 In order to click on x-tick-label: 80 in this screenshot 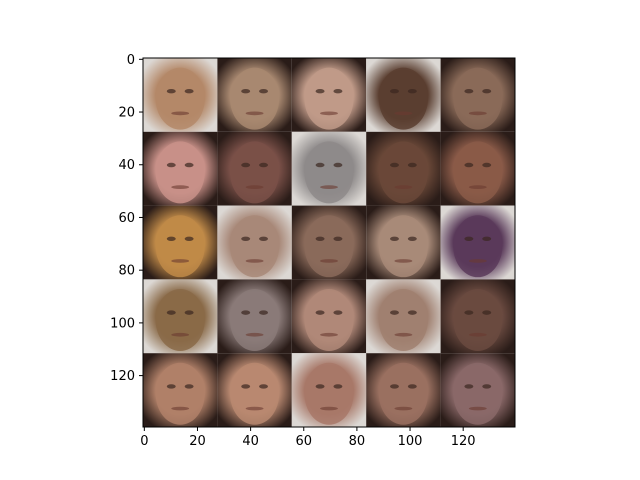, I will do `click(357, 441)`.